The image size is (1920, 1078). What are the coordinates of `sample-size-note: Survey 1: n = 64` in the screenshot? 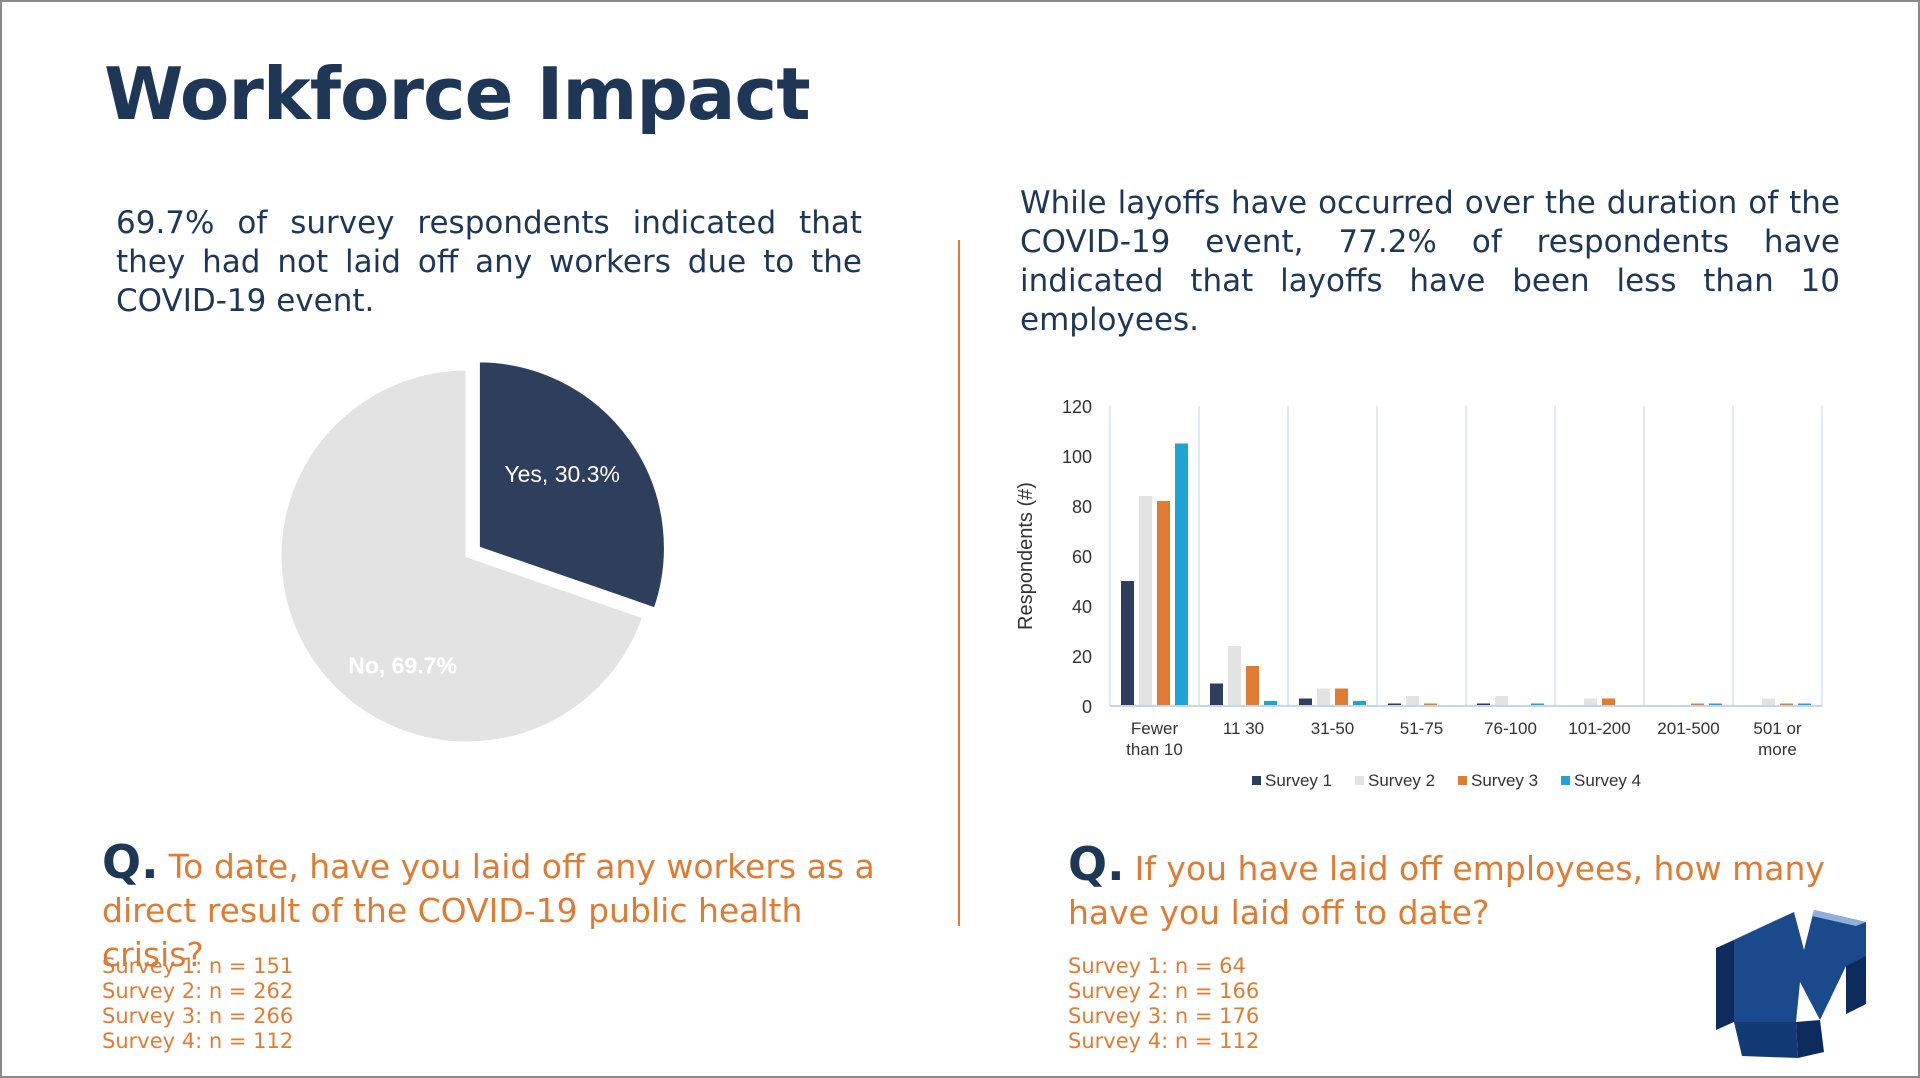 It's located at (1157, 966).